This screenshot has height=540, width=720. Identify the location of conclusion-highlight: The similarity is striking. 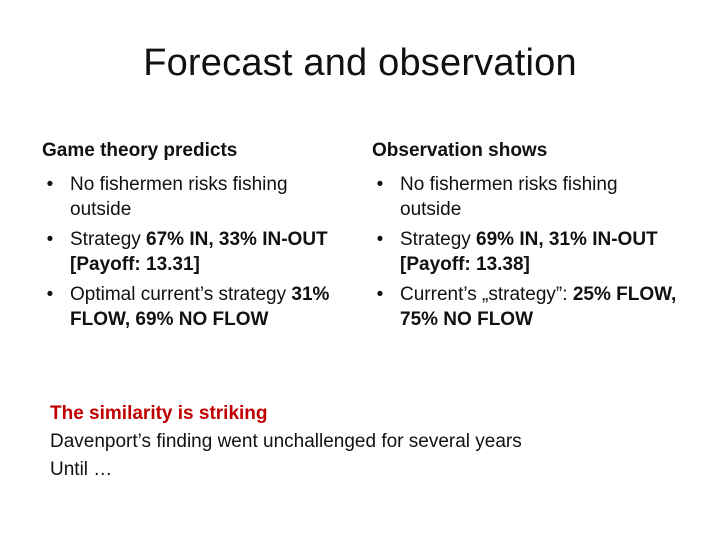
(159, 413).